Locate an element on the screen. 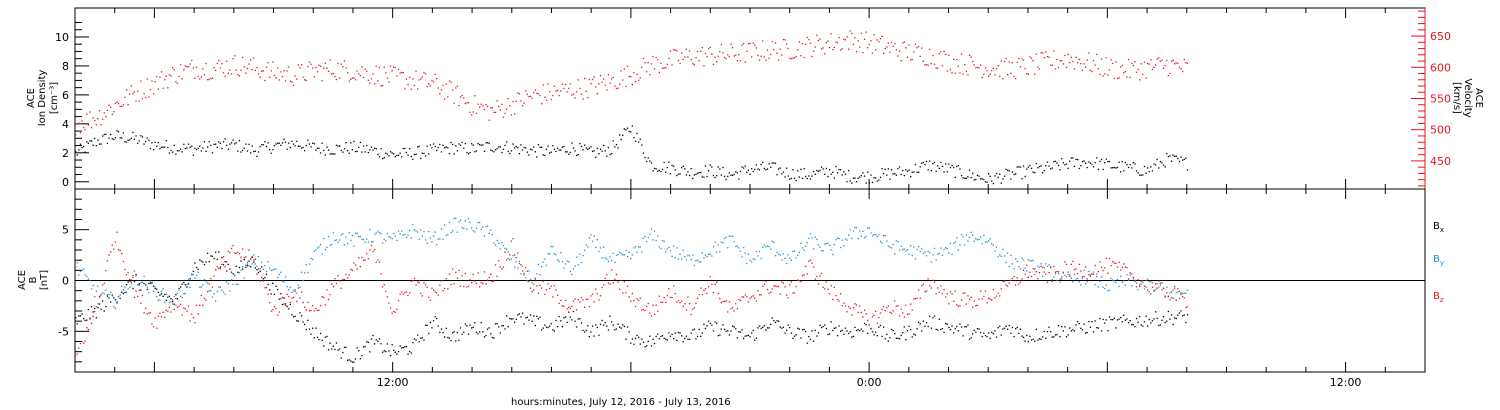 The width and height of the screenshot is (1500, 410). velocity-axis-title-line-2: Velocity is located at coordinates (1467, 97).